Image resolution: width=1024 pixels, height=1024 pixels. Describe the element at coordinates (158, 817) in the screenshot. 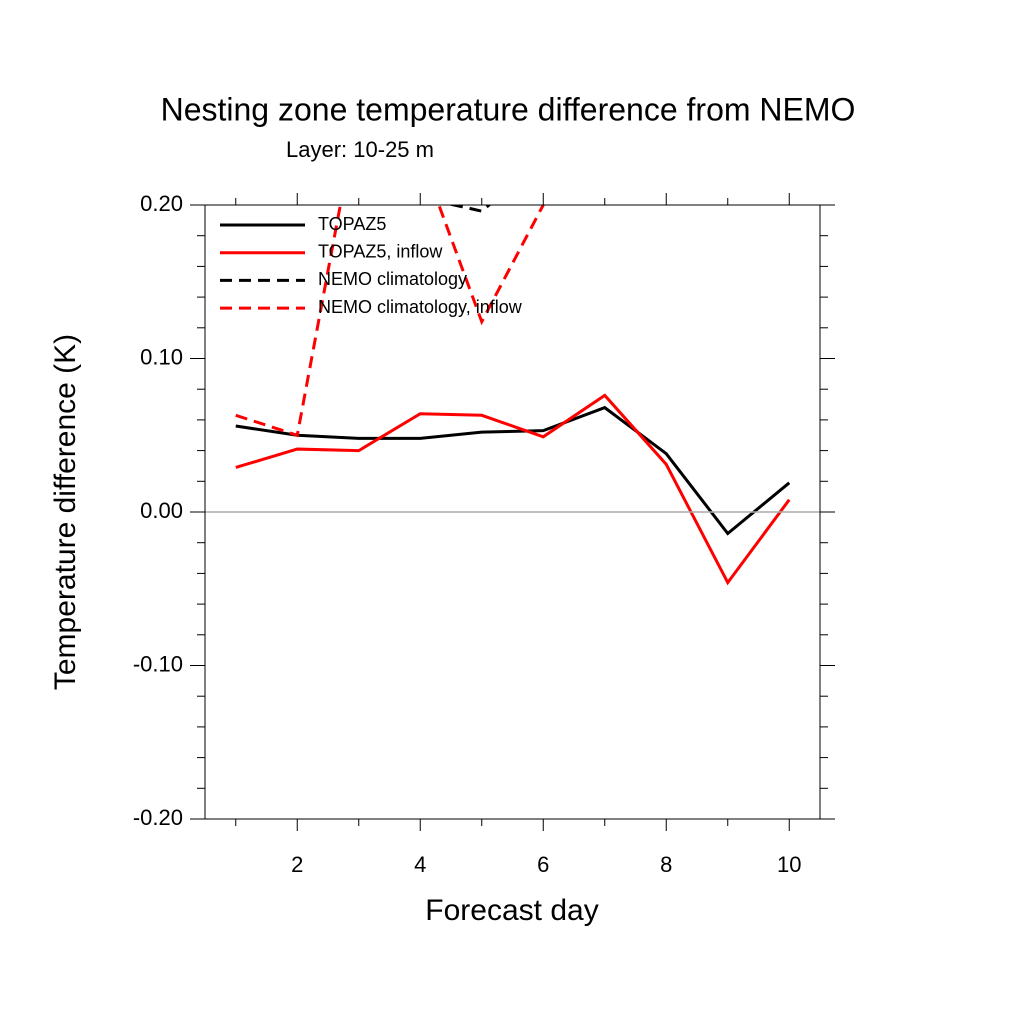

I see `y-tick-label: -0.20` at that location.